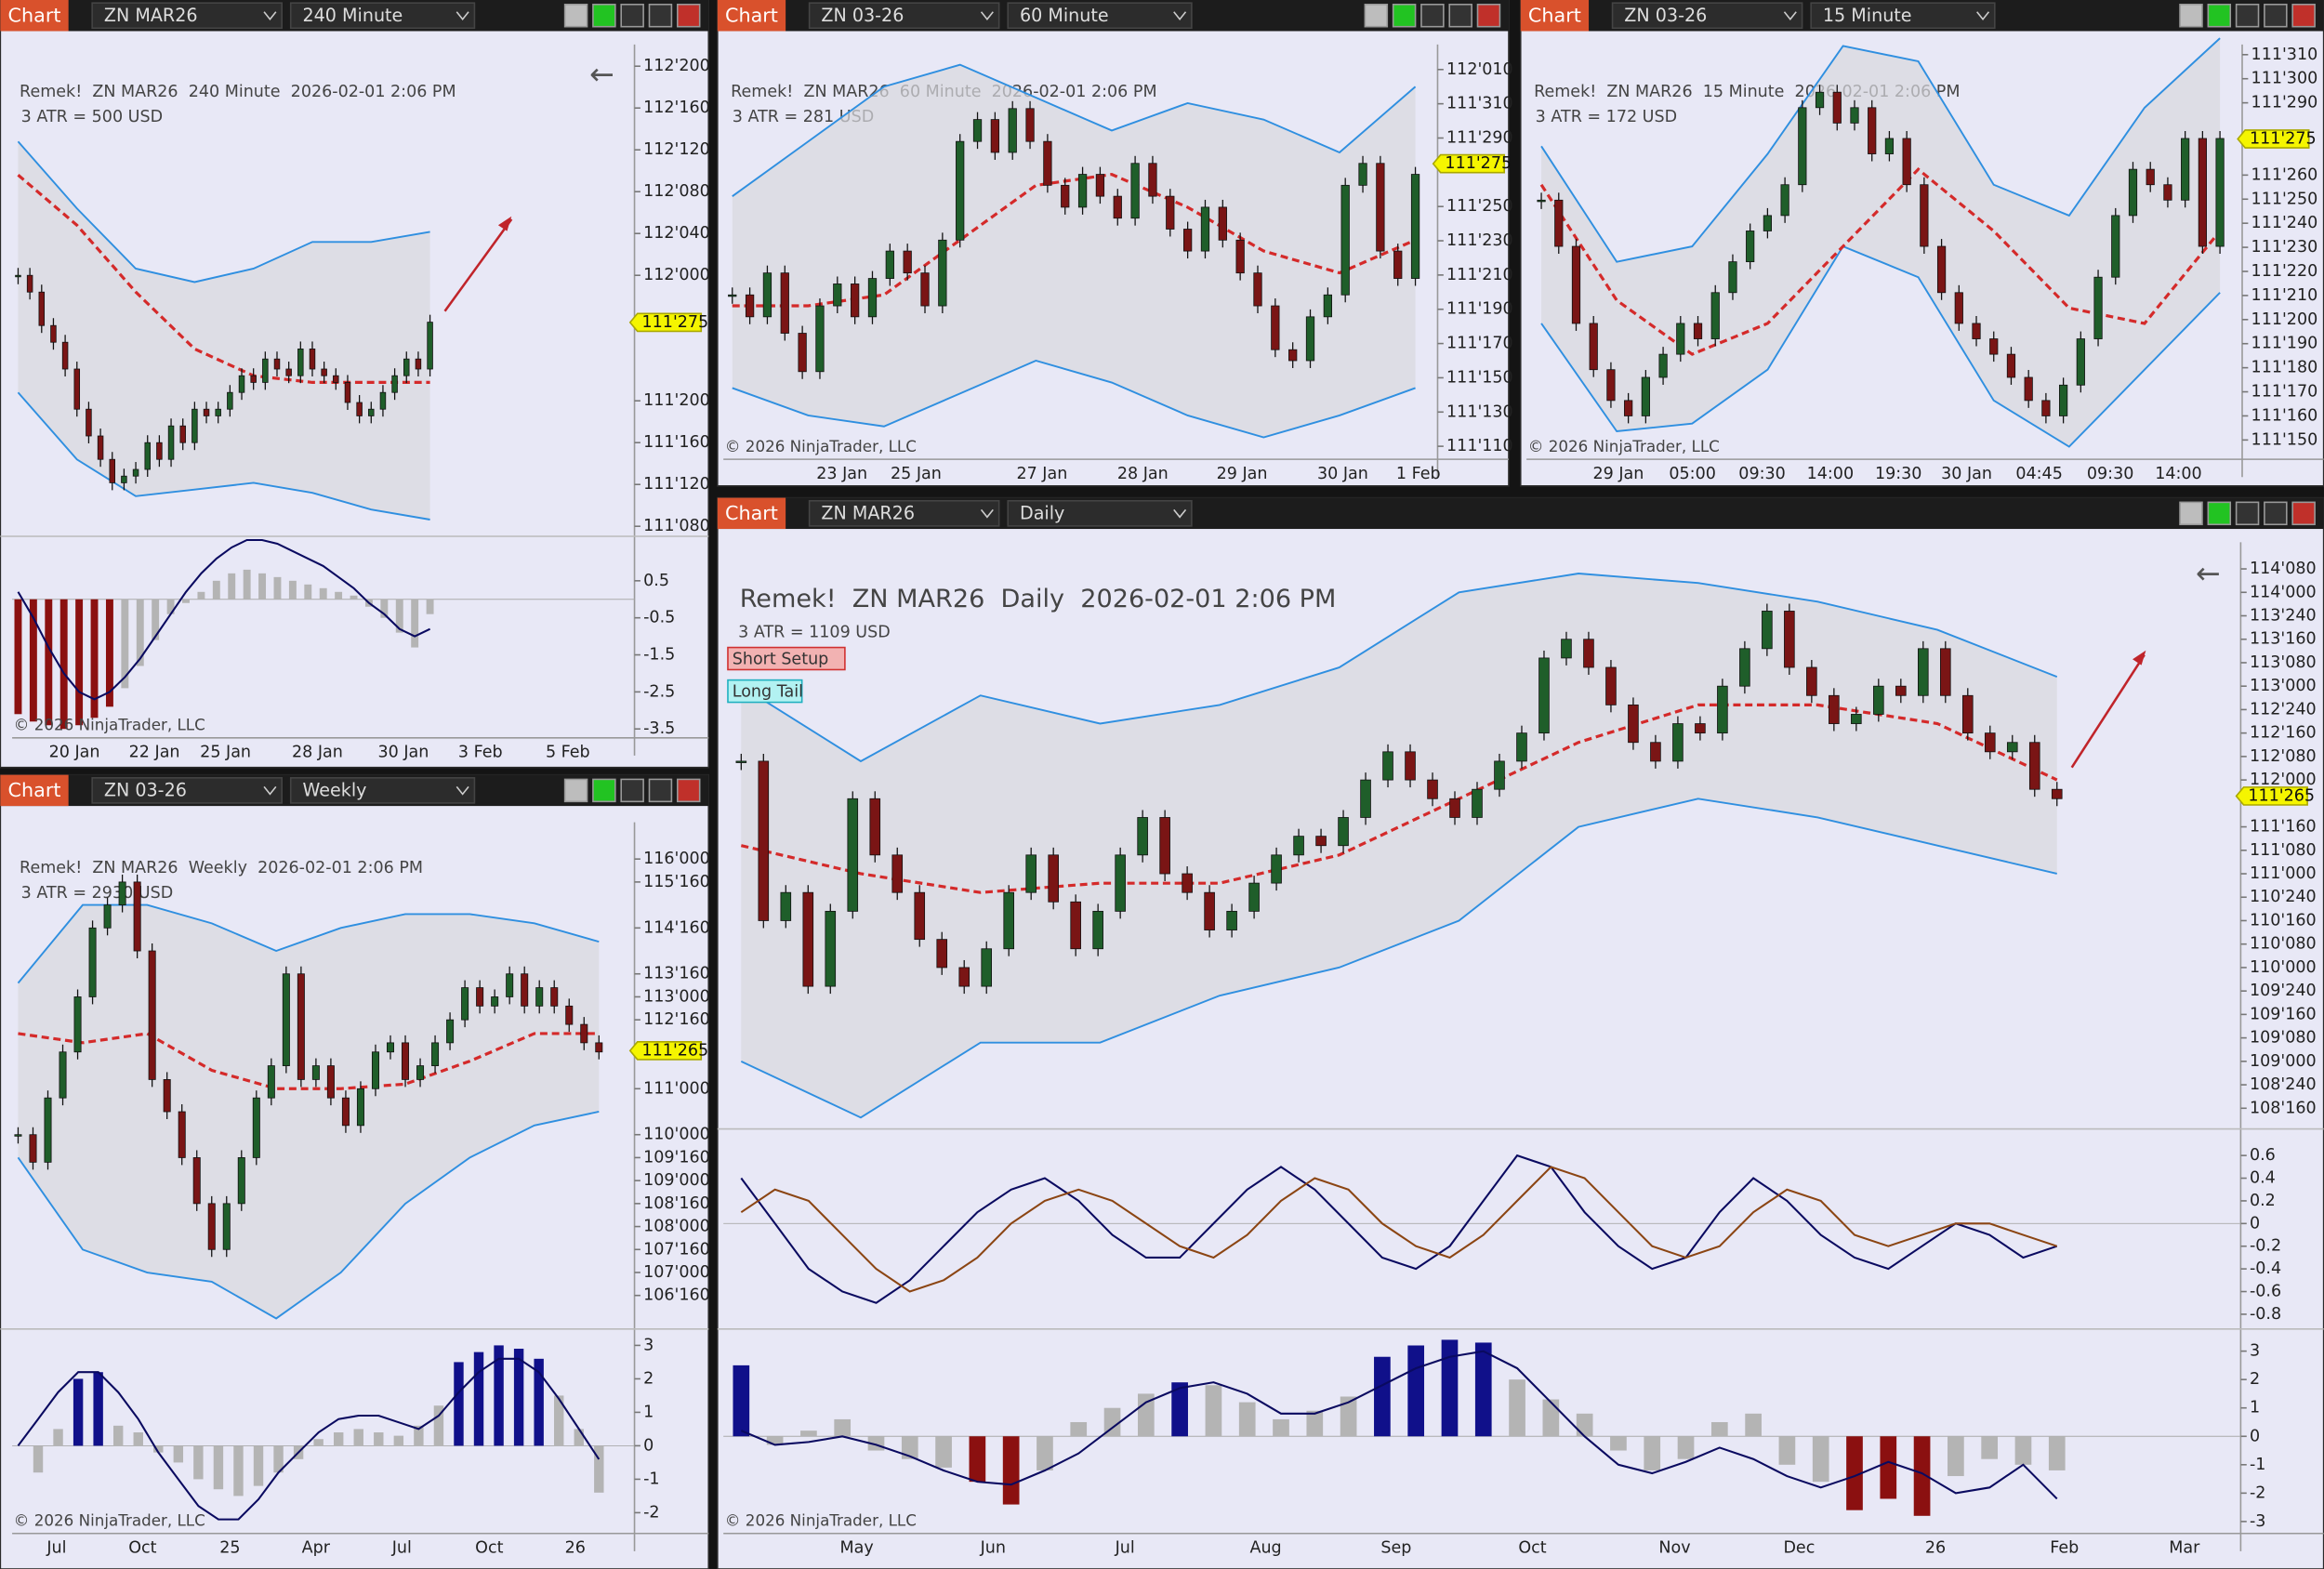 The height and width of the screenshot is (1569, 2324). I want to click on x-tick-label: 25, so click(229, 1548).